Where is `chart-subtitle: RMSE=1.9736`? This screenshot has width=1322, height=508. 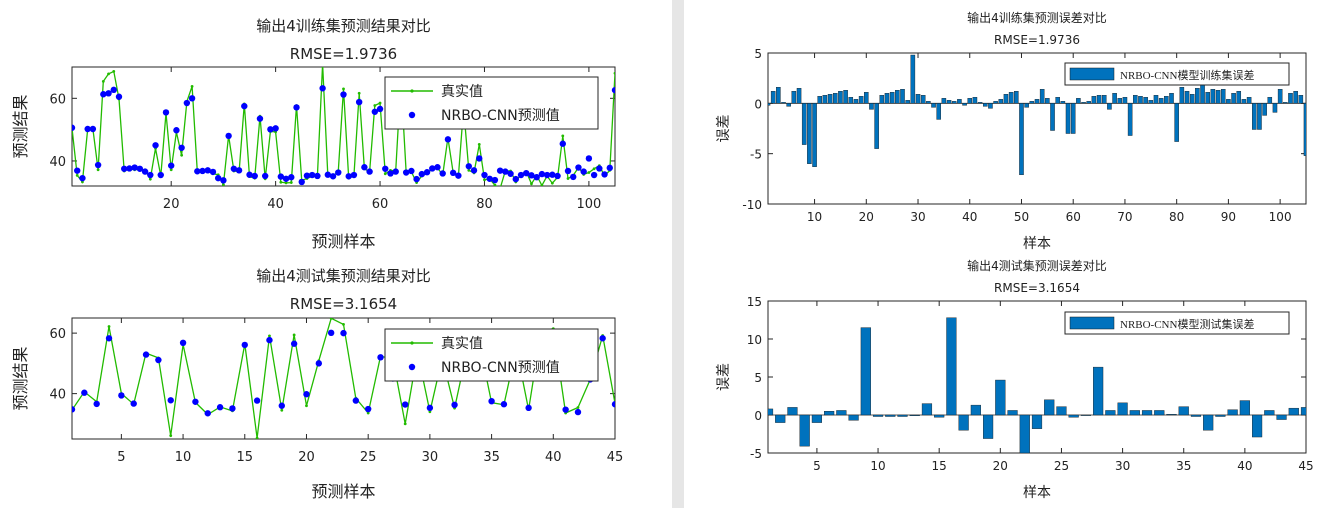 chart-subtitle: RMSE=1.9736 is located at coordinates (343, 54).